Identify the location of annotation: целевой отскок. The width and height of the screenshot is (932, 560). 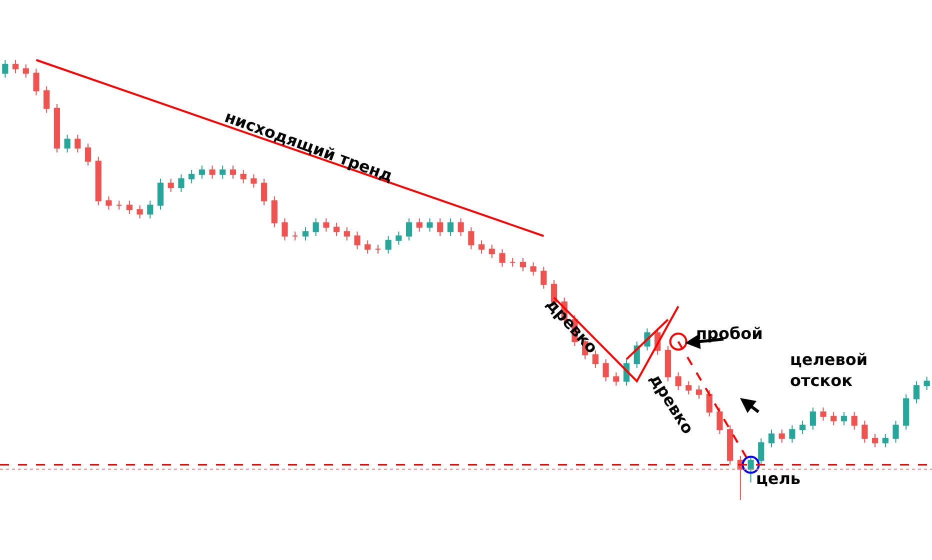
(829, 370).